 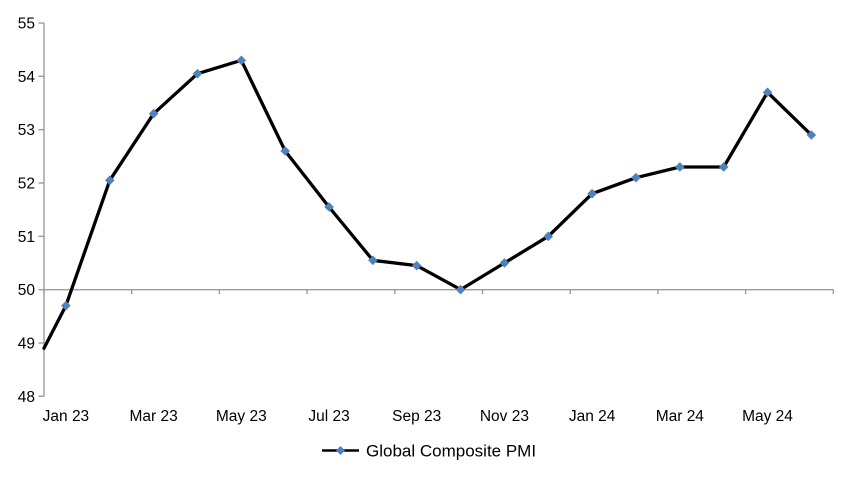 I want to click on x-axis-label: Sep 23, so click(x=416, y=416).